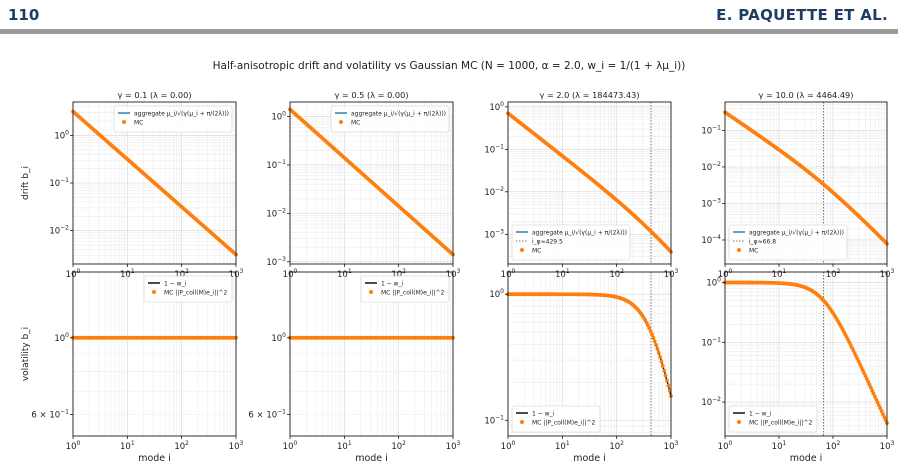  What do you see at coordinates (50, 415) in the screenshot?
I see `y-tick-label: 6 × 10⁻¹` at bounding box center [50, 415].